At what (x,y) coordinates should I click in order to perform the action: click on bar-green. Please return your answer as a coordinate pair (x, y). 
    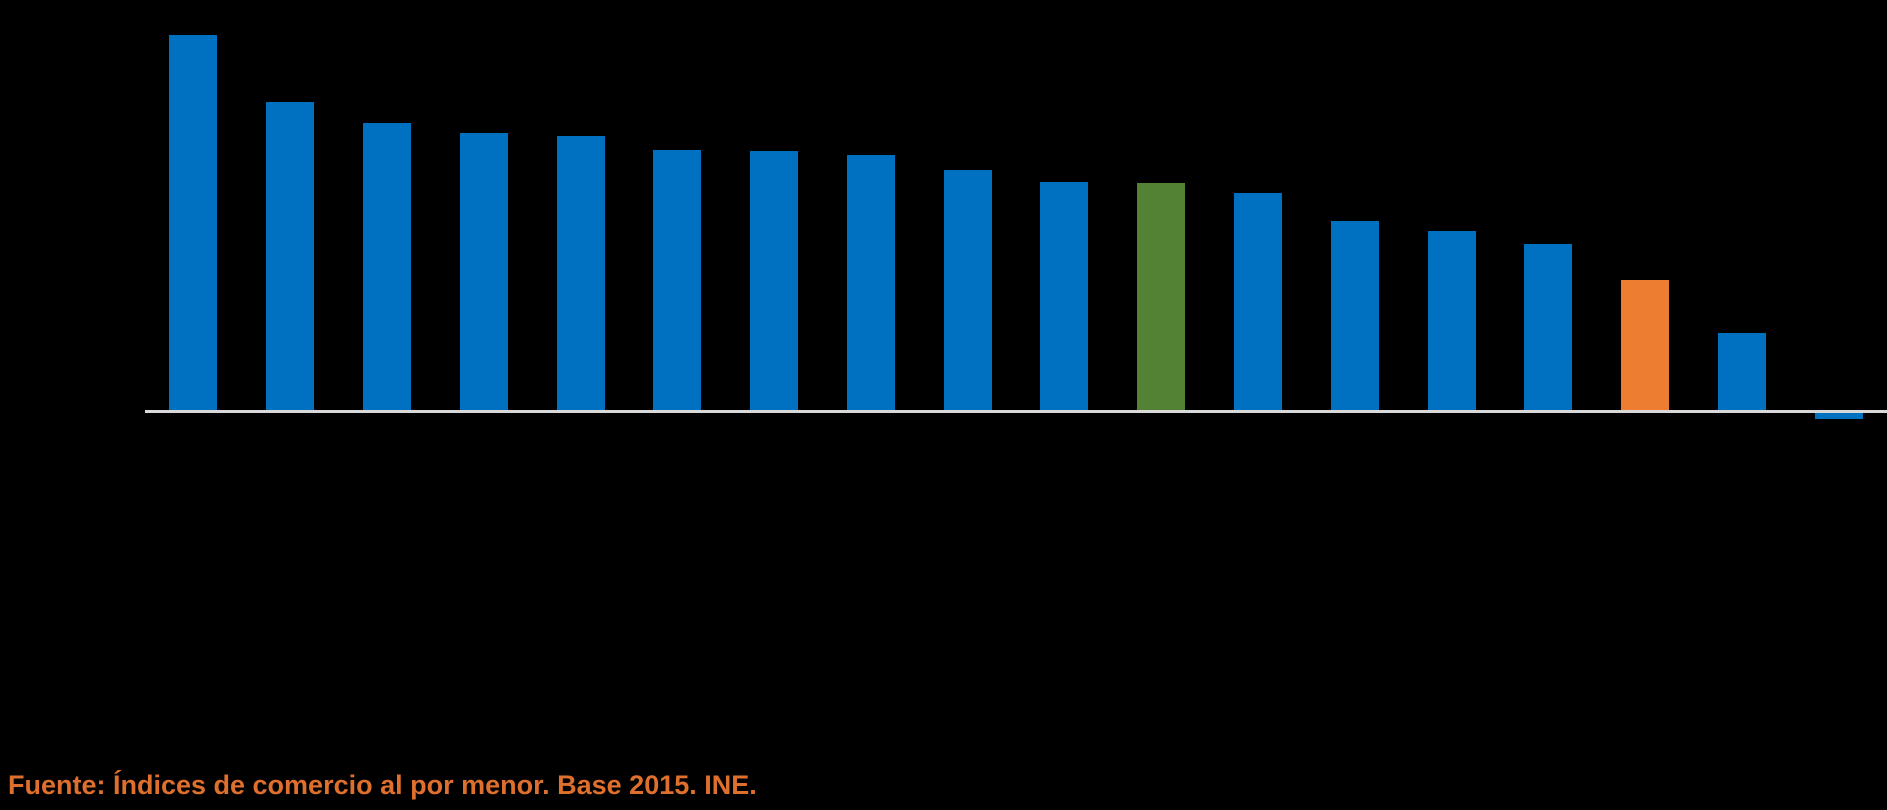
    Looking at the image, I should click on (1161, 297).